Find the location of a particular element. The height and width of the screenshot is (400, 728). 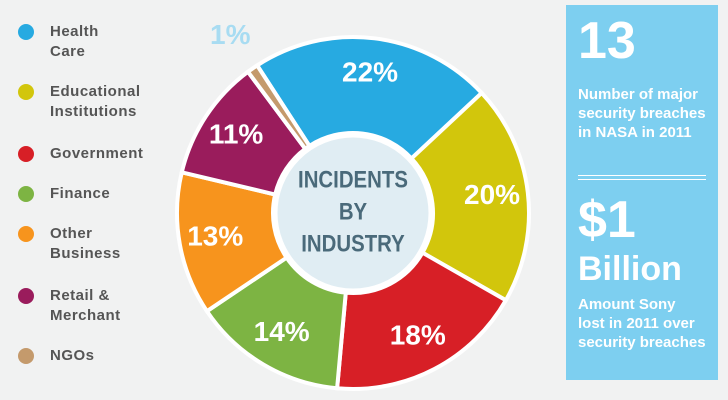

value-label: 18% is located at coordinates (418, 335).